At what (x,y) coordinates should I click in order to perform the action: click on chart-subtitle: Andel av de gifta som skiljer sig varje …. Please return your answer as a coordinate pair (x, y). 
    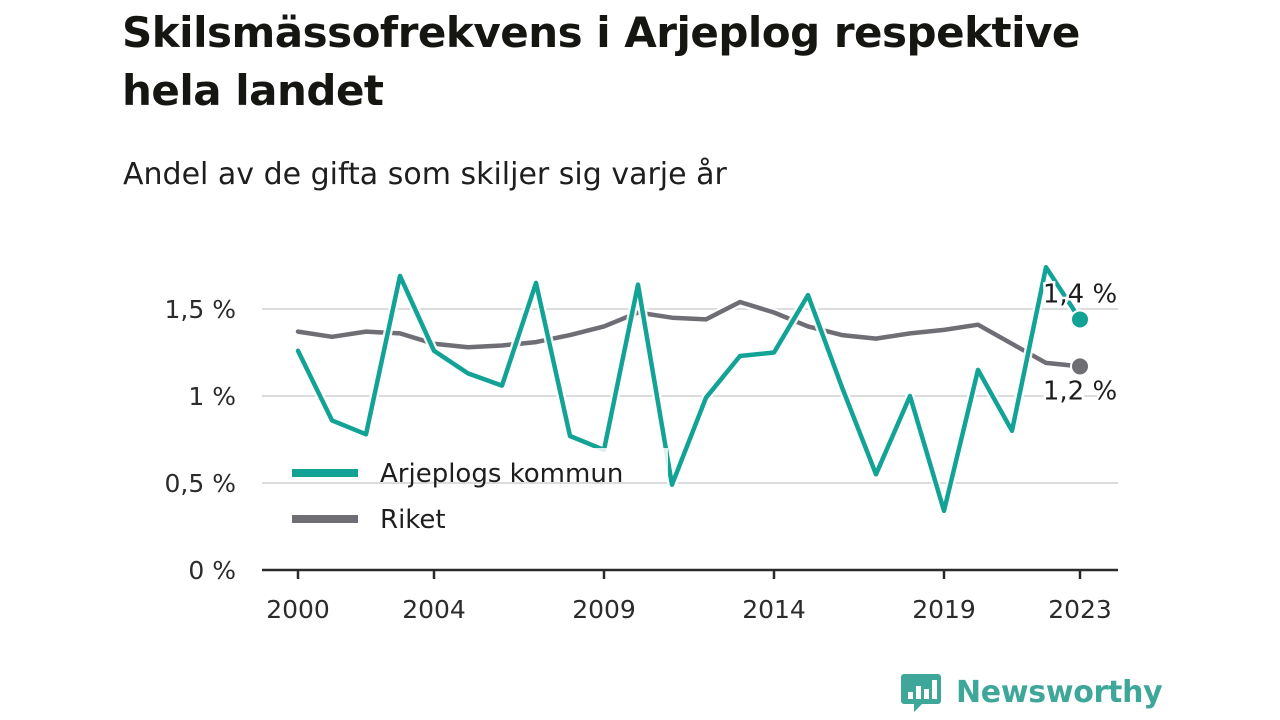
    Looking at the image, I should click on (425, 174).